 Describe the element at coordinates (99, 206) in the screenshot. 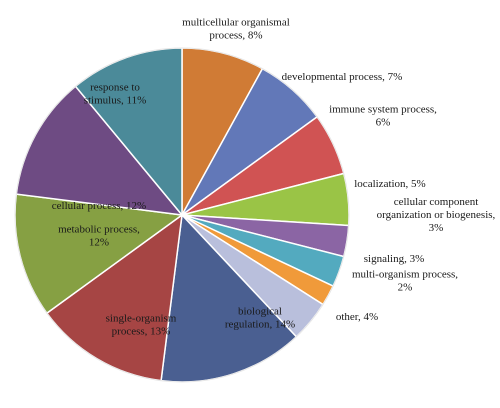

I see `slice-label-11: cellular process, 12%` at that location.